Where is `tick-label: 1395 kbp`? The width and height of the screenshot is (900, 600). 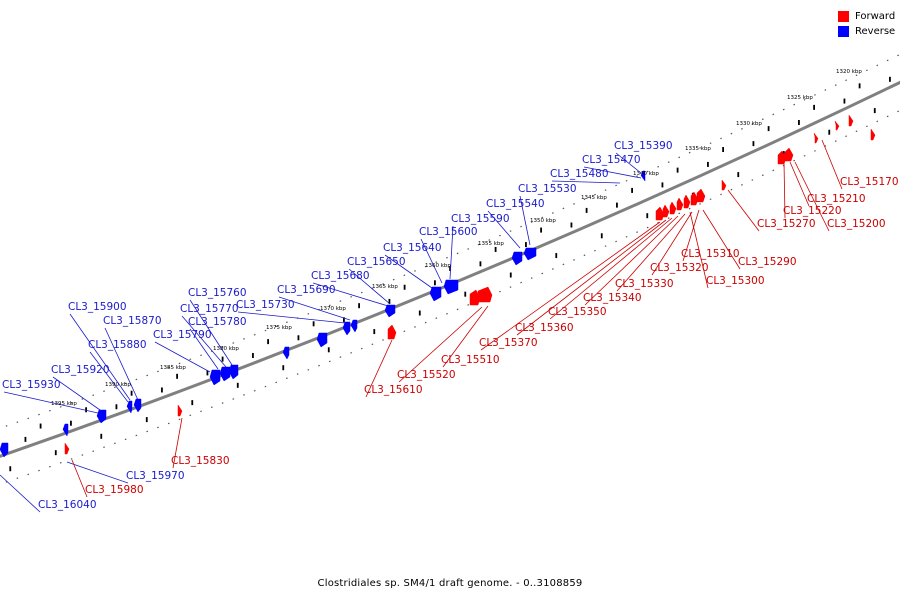
tick-label: 1395 kbp is located at coordinates (64, 404).